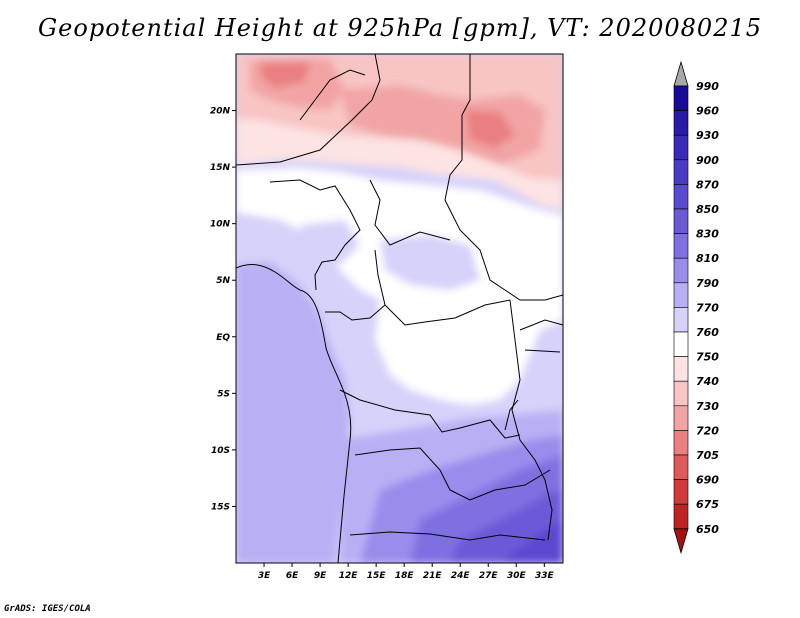  What do you see at coordinates (223, 338) in the screenshot?
I see `lat-tick-label: EQ` at bounding box center [223, 338].